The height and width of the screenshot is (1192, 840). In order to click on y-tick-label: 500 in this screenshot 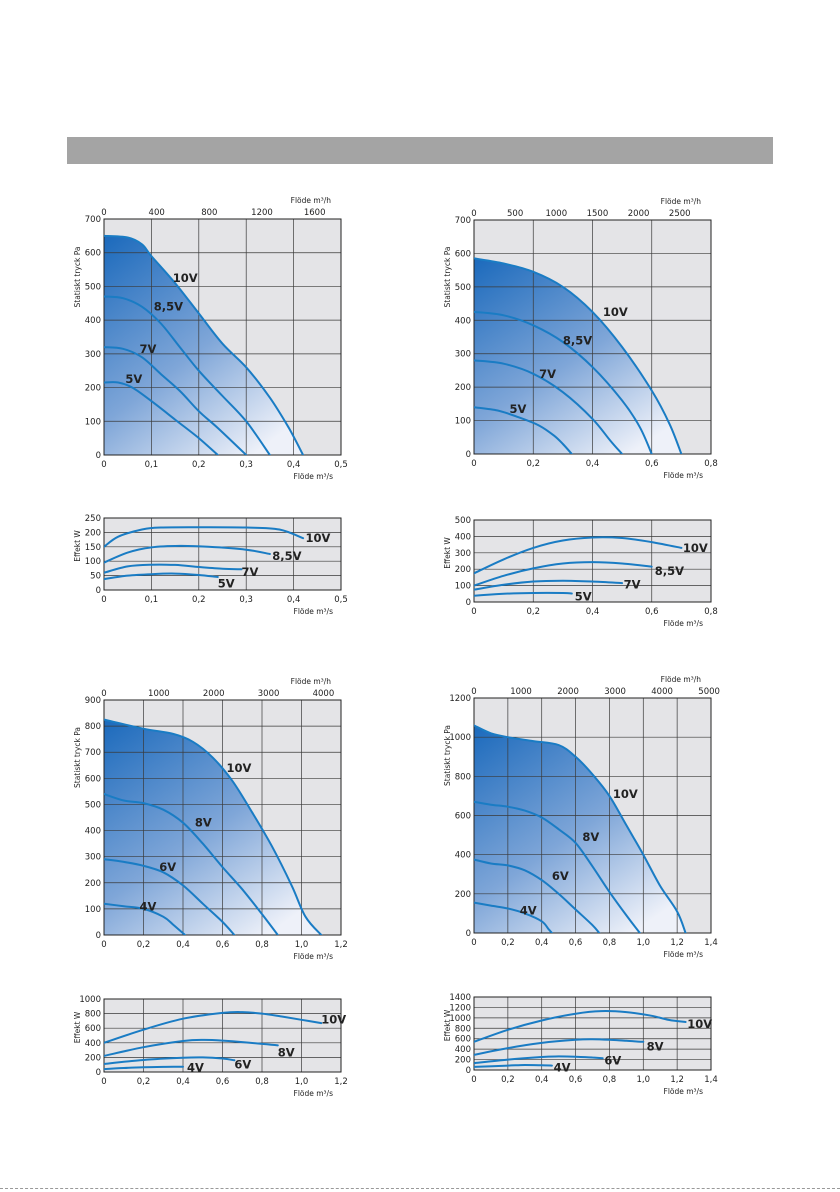, I will do `click(463, 521)`.